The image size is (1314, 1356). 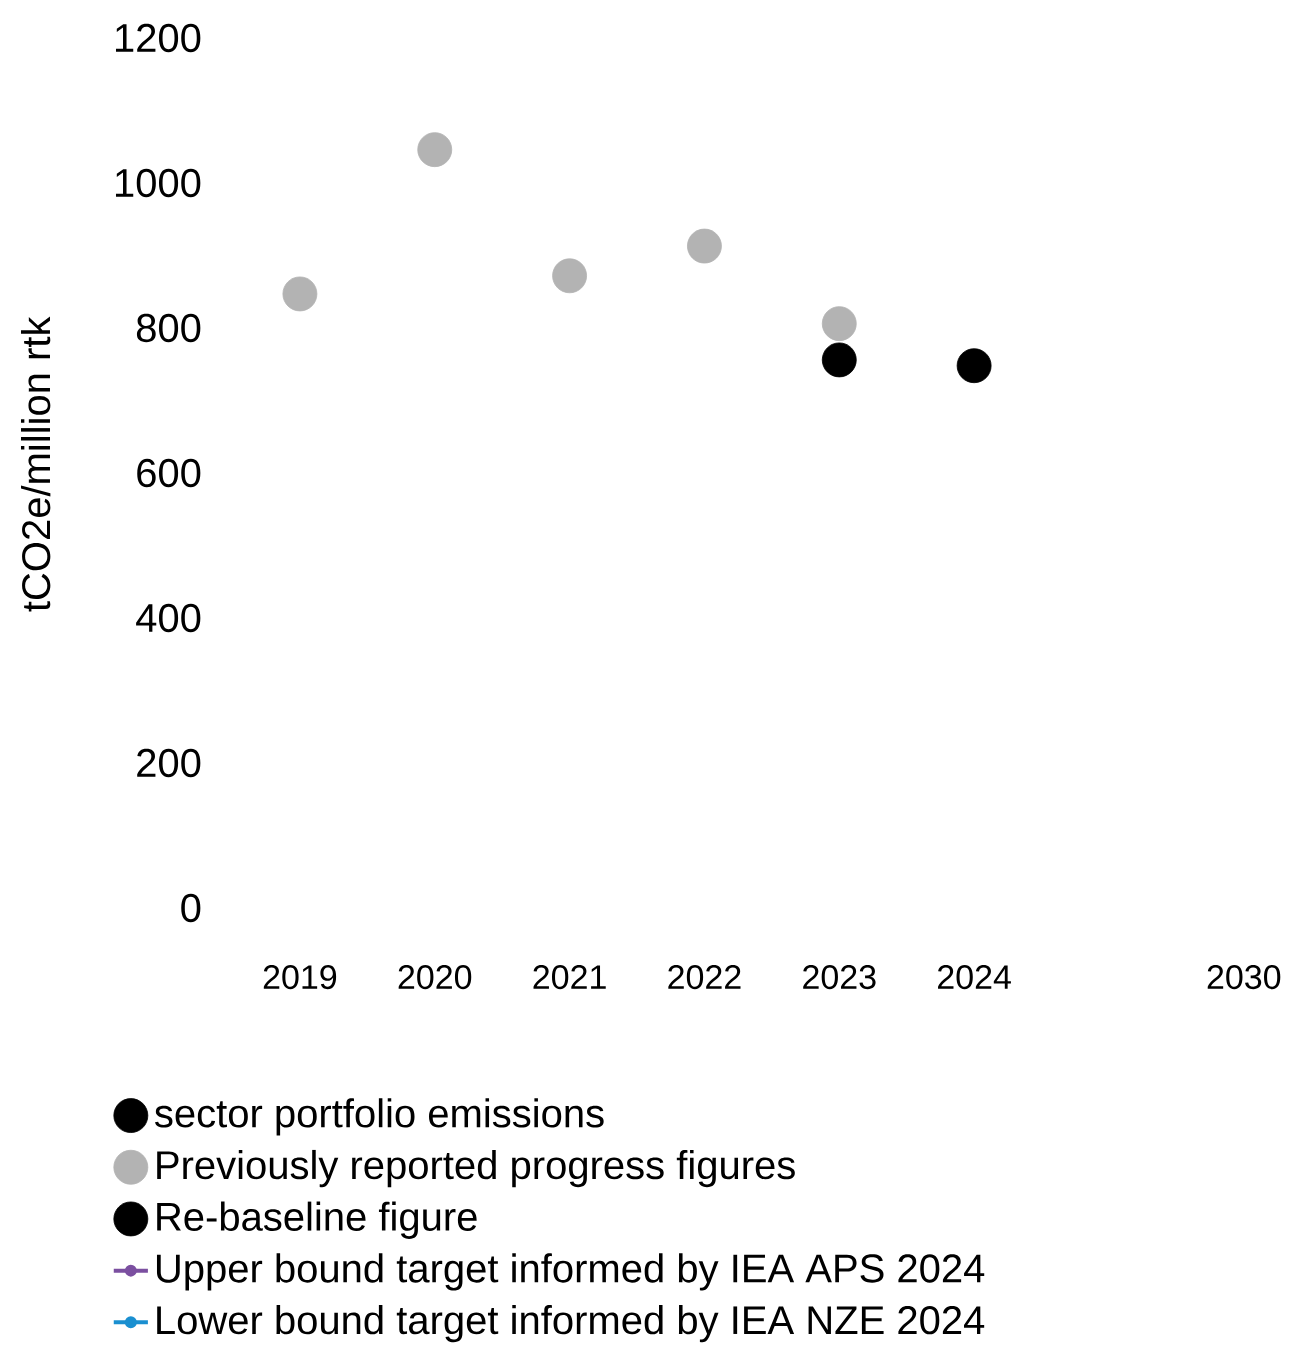 What do you see at coordinates (379, 1117) in the screenshot?
I see `legend-label: sector portfolio emissions` at bounding box center [379, 1117].